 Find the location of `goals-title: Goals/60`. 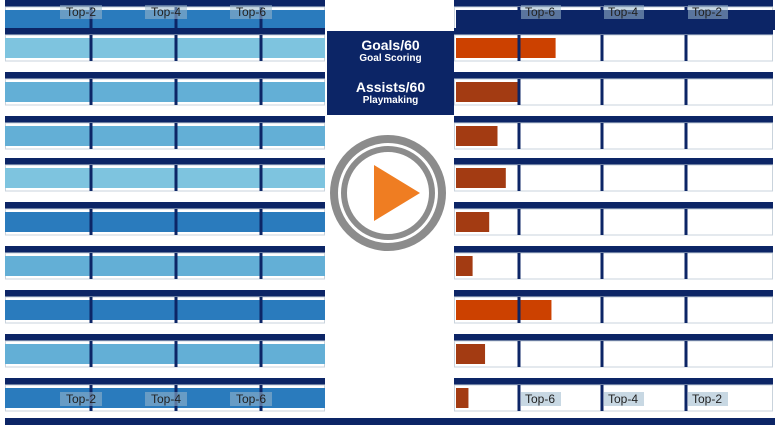

goals-title: Goals/60 is located at coordinates (390, 45).